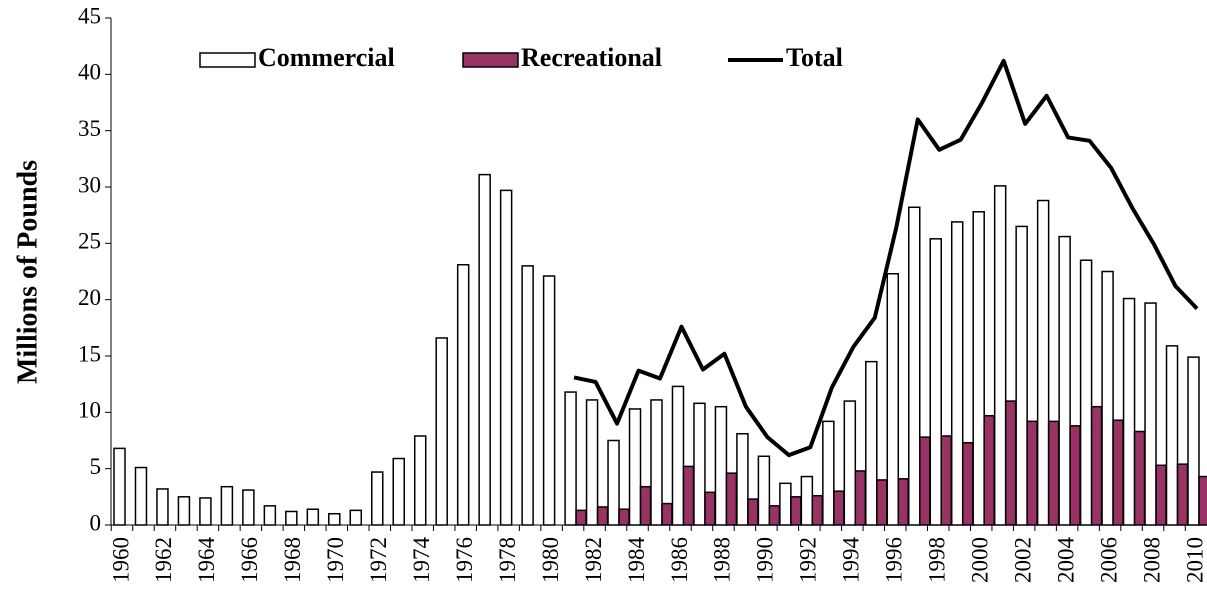 The width and height of the screenshot is (1207, 606). Describe the element at coordinates (378, 560) in the screenshot. I see `x-tick-label: 1972` at that location.